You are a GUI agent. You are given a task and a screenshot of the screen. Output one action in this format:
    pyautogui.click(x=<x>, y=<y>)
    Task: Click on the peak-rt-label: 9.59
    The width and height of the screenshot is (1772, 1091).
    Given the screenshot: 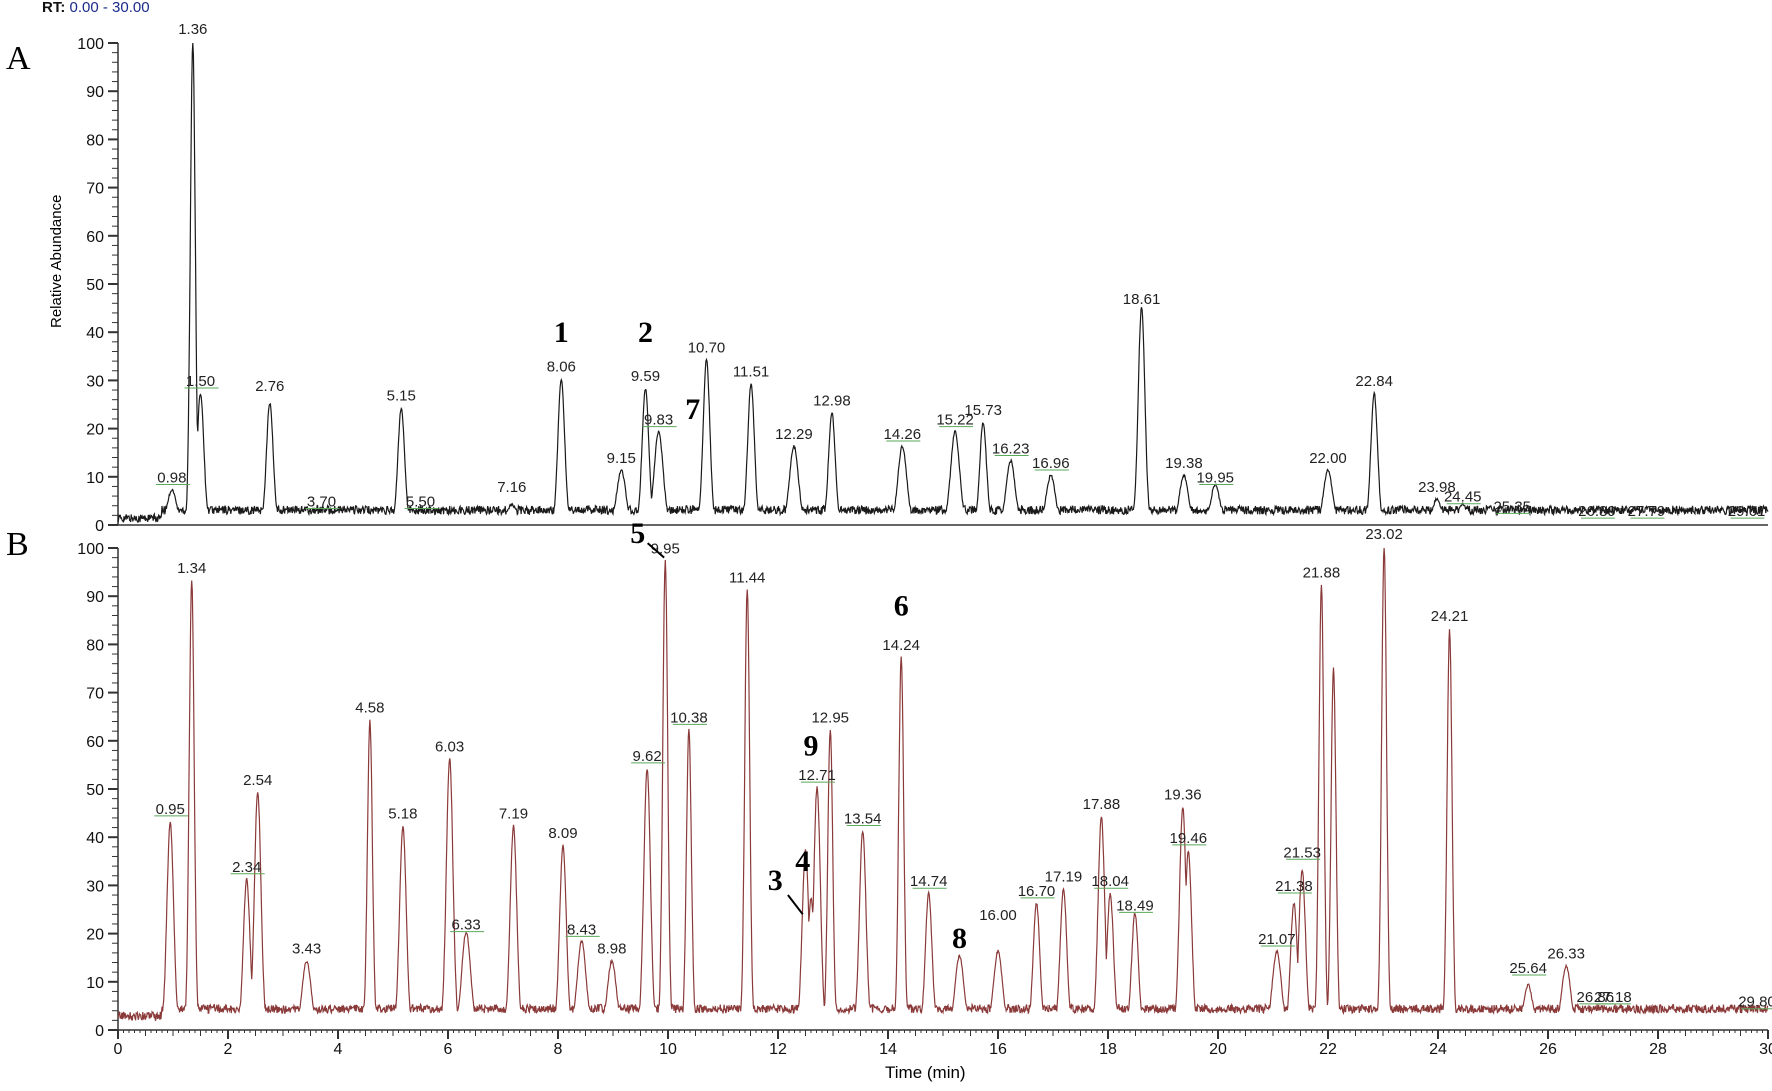 What is the action you would take?
    pyautogui.click(x=645, y=376)
    